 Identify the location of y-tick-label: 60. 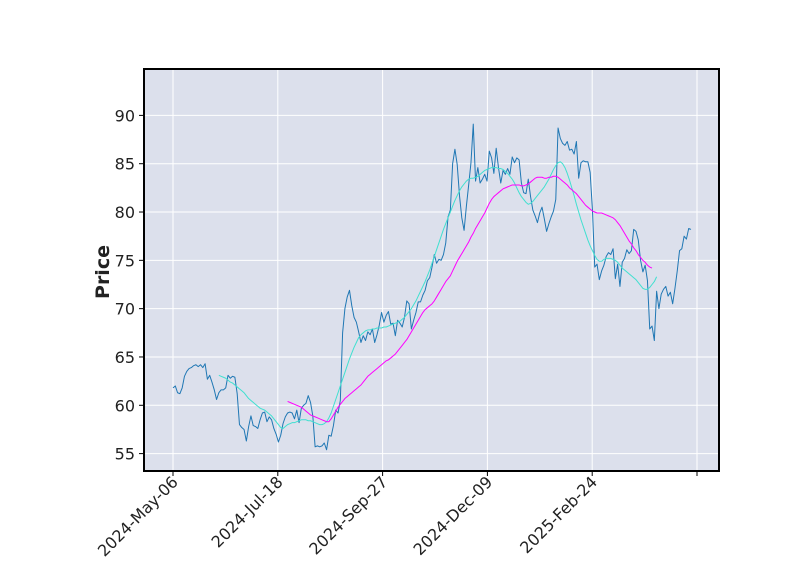
(125, 405).